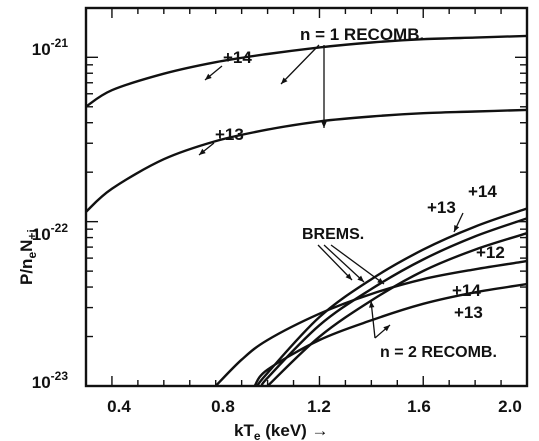  I want to click on brems-label: BREMS., so click(333, 234).